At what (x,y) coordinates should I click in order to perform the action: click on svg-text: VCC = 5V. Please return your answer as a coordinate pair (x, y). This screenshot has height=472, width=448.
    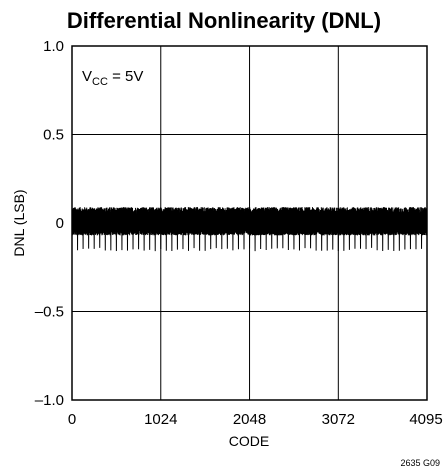
    Looking at the image, I should click on (112, 78).